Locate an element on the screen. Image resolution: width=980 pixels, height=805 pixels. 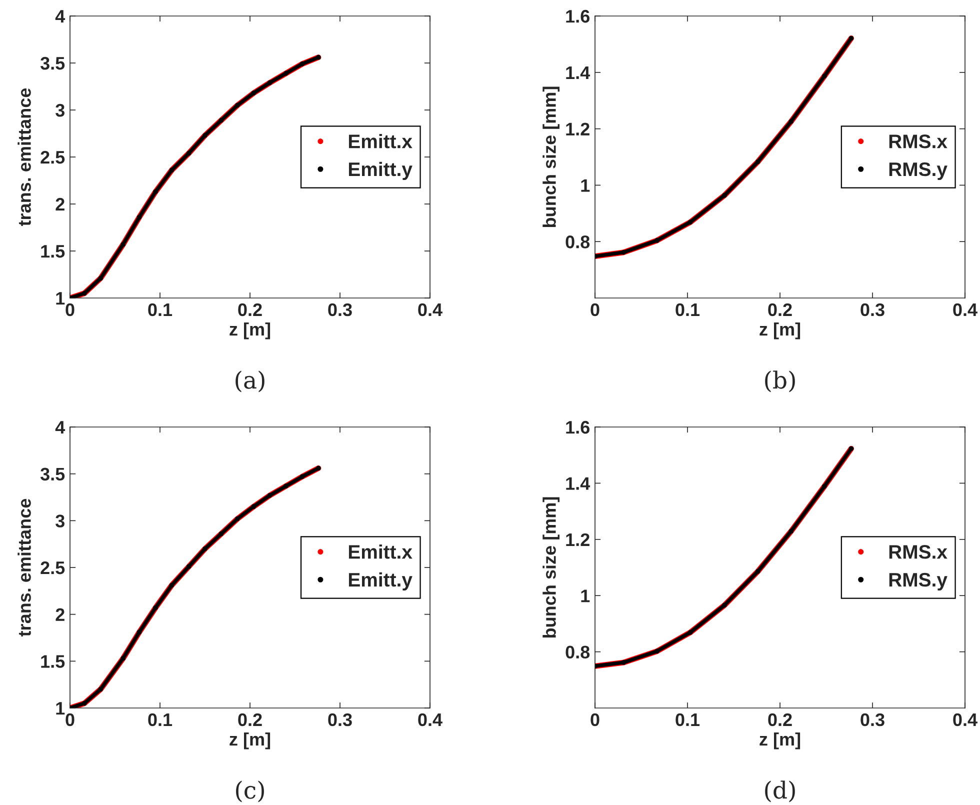
text: (d) is located at coordinates (780, 791).